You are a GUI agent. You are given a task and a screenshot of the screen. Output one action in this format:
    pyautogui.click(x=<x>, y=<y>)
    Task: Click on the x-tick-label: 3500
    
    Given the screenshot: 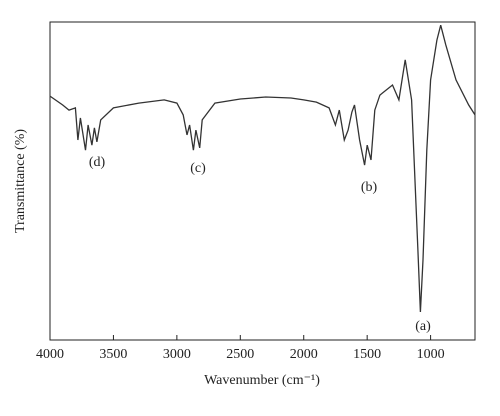 What is the action you would take?
    pyautogui.click(x=113, y=354)
    